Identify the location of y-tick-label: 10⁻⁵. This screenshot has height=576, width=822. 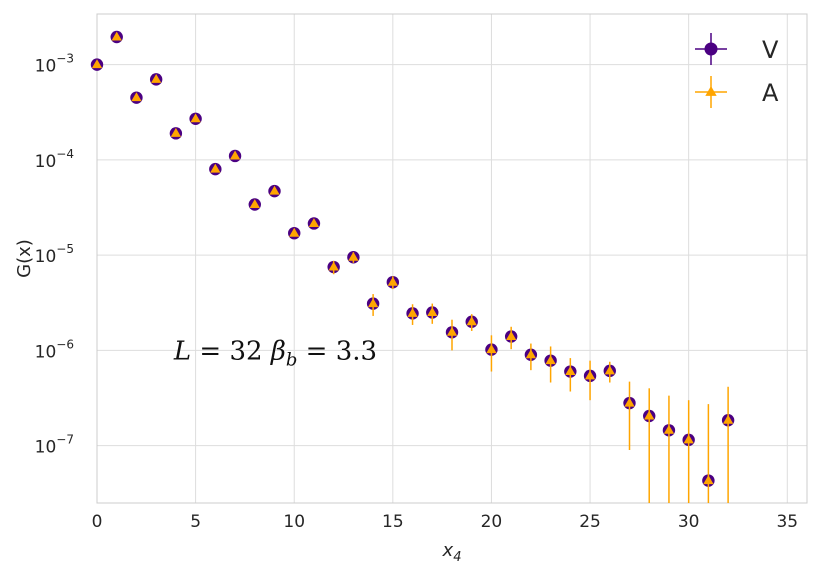
(54, 254).